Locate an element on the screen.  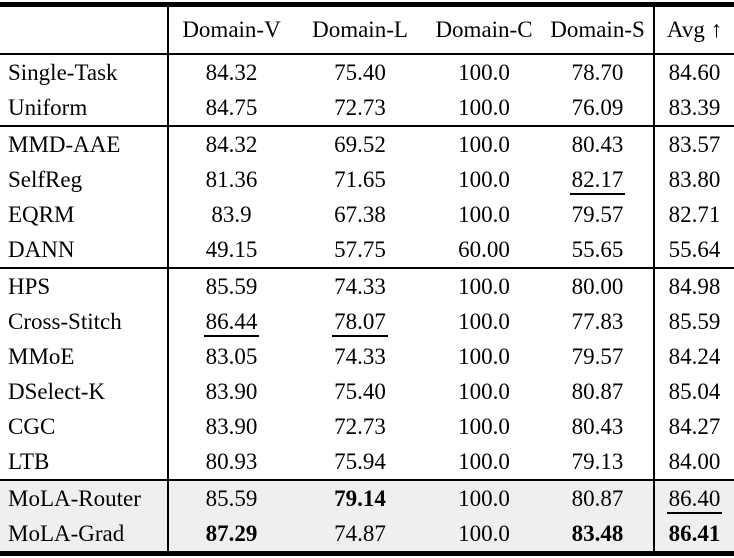
table-row: CGC 83.90 72.73 100.0 80.43 84.27 is located at coordinates (367, 426).